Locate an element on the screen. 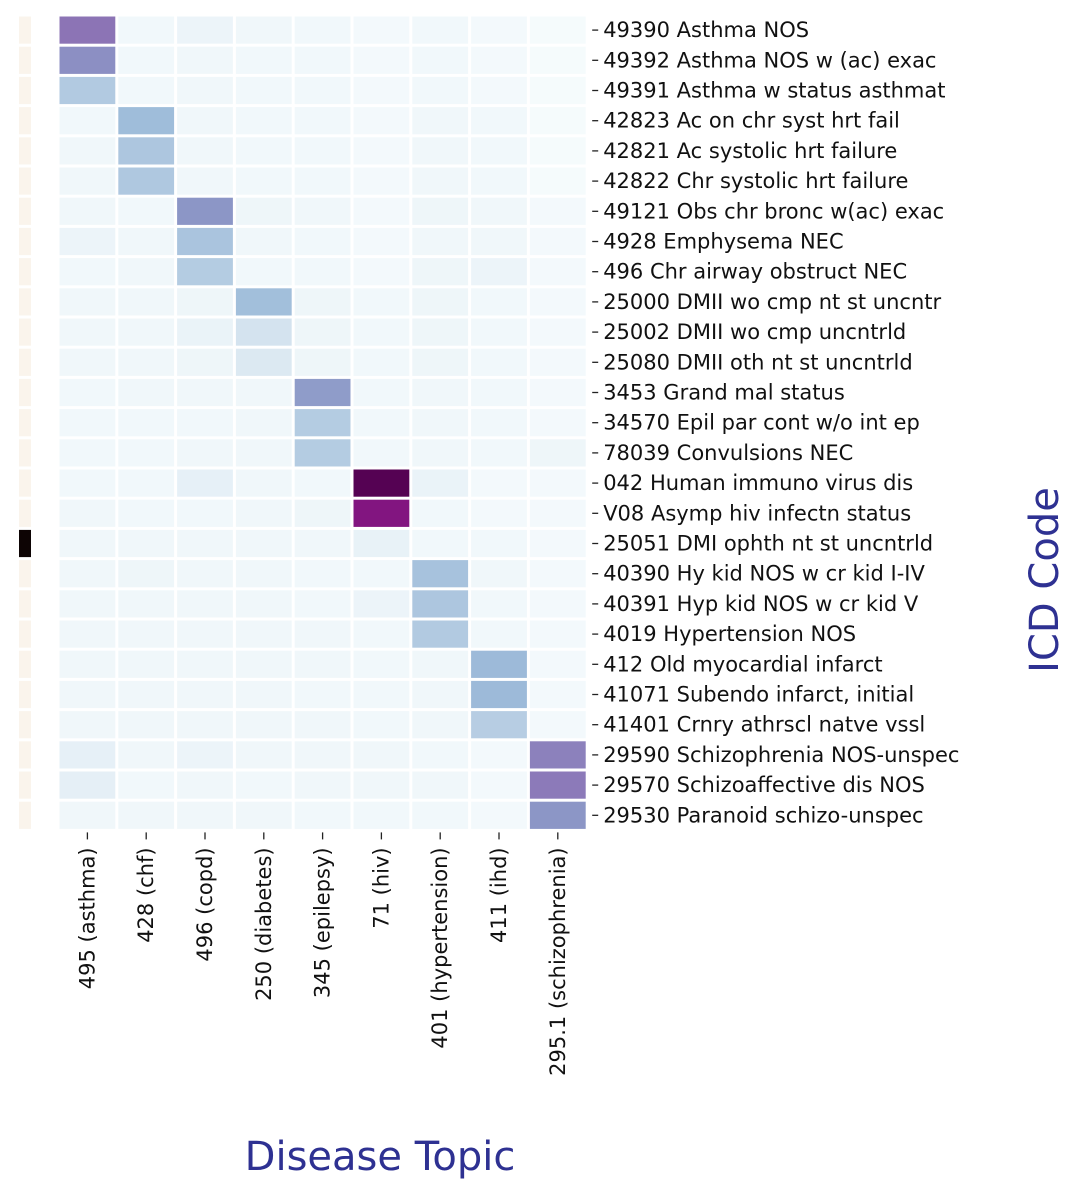 This screenshot has height=1185, width=1074. column-label: 250 (diabetes) is located at coordinates (264, 924).